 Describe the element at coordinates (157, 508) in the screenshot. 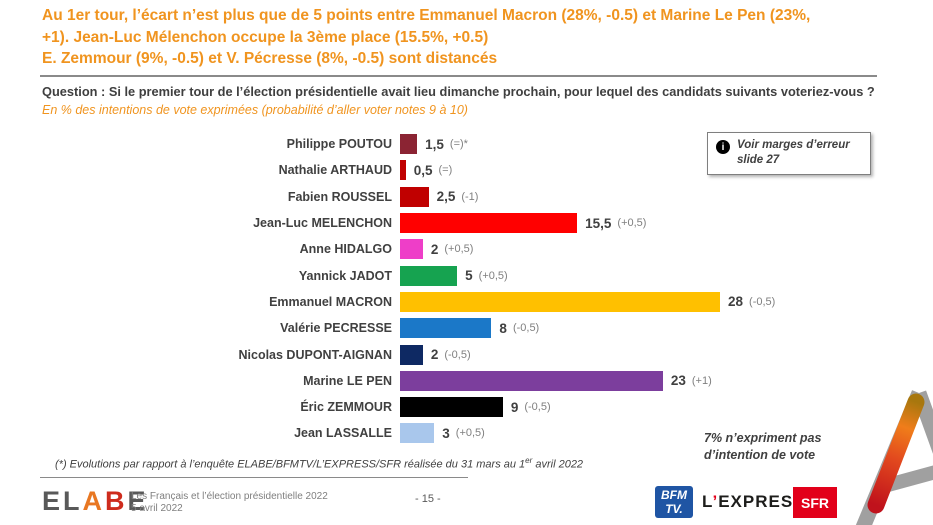

I see `report-date: 5 avril 2022` at that location.